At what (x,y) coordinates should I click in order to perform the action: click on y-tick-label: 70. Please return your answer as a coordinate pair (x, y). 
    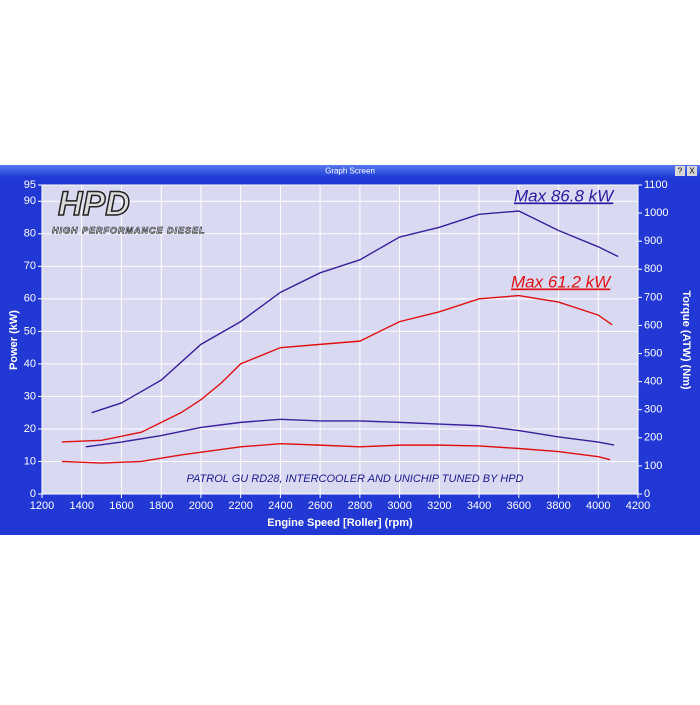
    Looking at the image, I should click on (30, 266).